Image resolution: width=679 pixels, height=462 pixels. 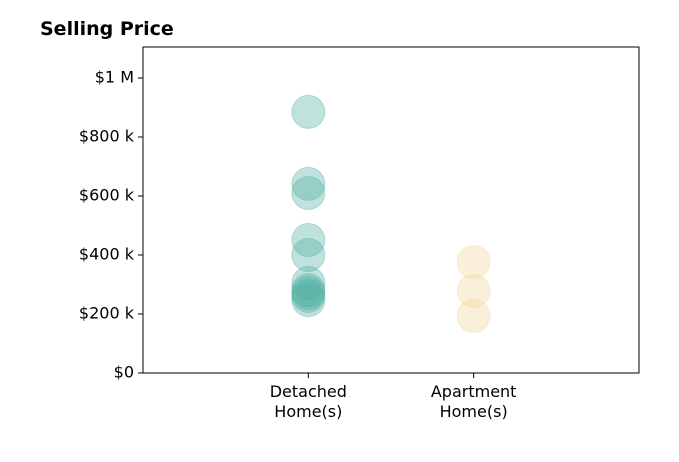 What do you see at coordinates (107, 194) in the screenshot?
I see `y-tick-label: $600 k` at bounding box center [107, 194].